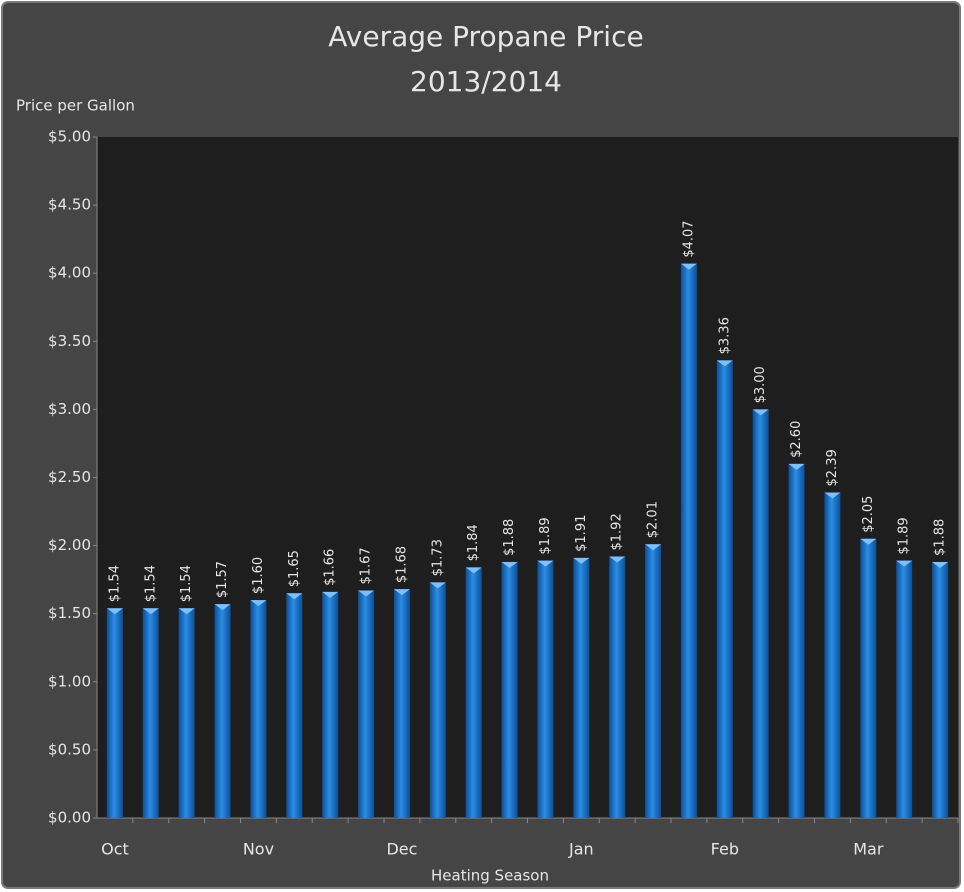 Image resolution: width=964 pixels, height=892 pixels. Describe the element at coordinates (653, 519) in the screenshot. I see `value-label: $2.01` at that location.